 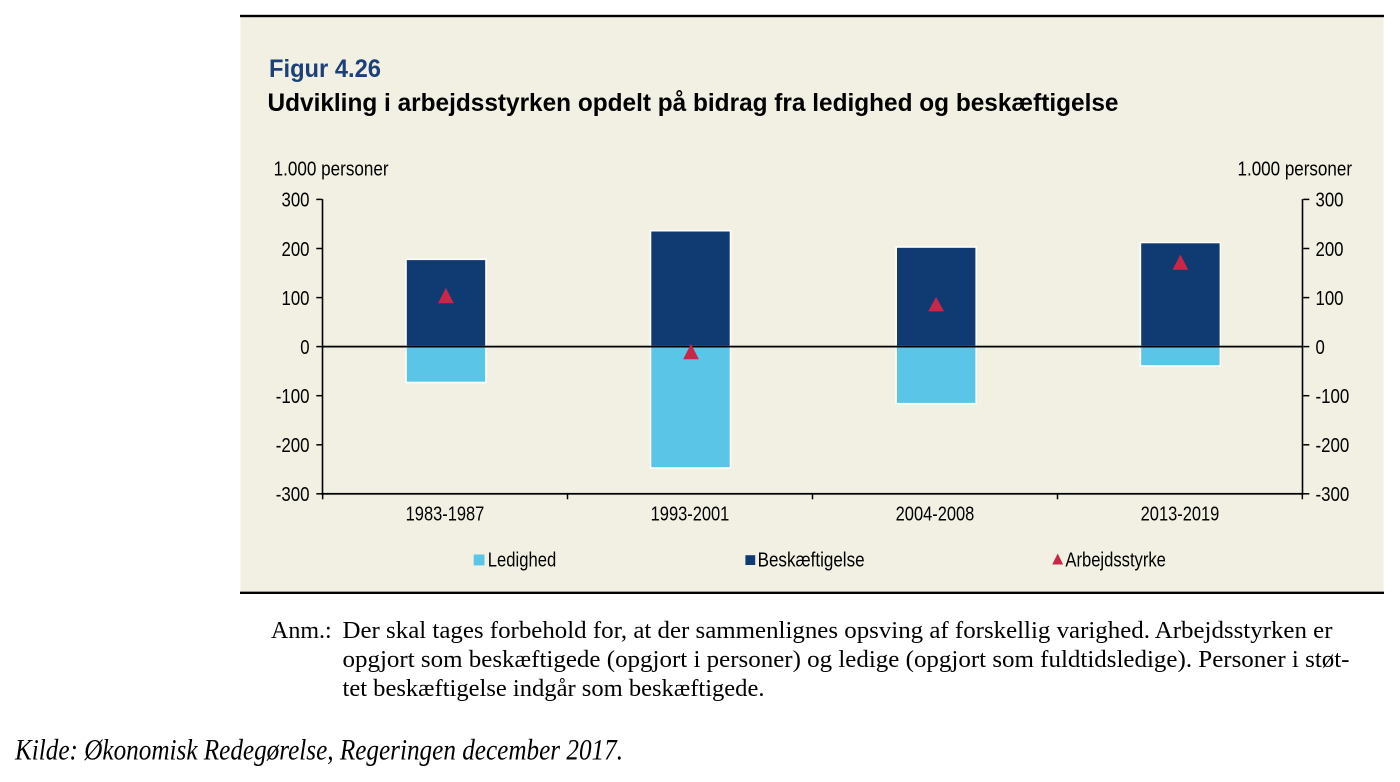 I want to click on svg-text: 2004-2008, so click(x=935, y=515).